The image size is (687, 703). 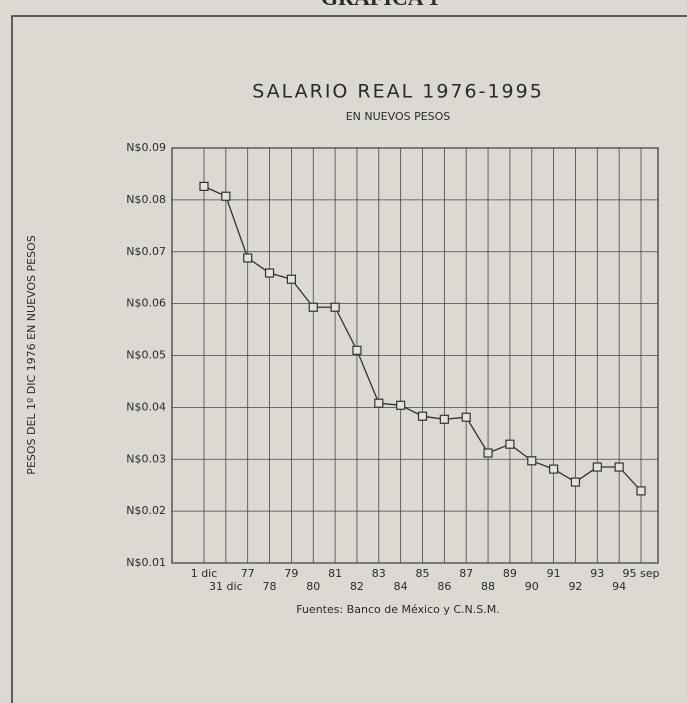 I want to click on x-tick-label: 81, so click(x=335, y=573).